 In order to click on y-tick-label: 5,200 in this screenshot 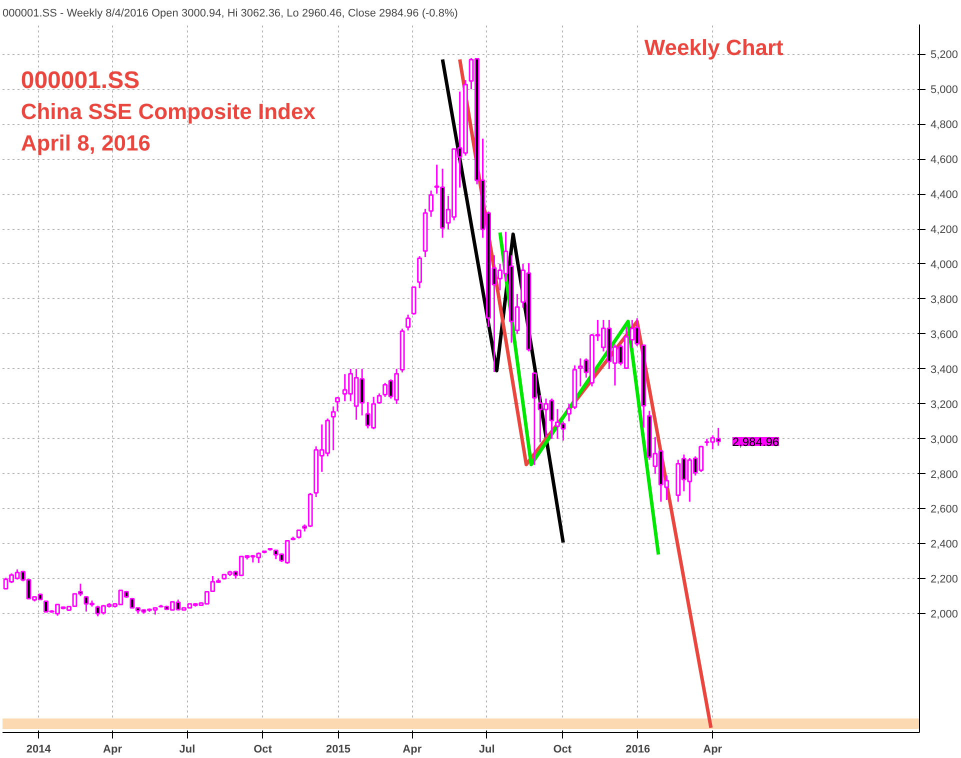, I will do `click(944, 55)`.